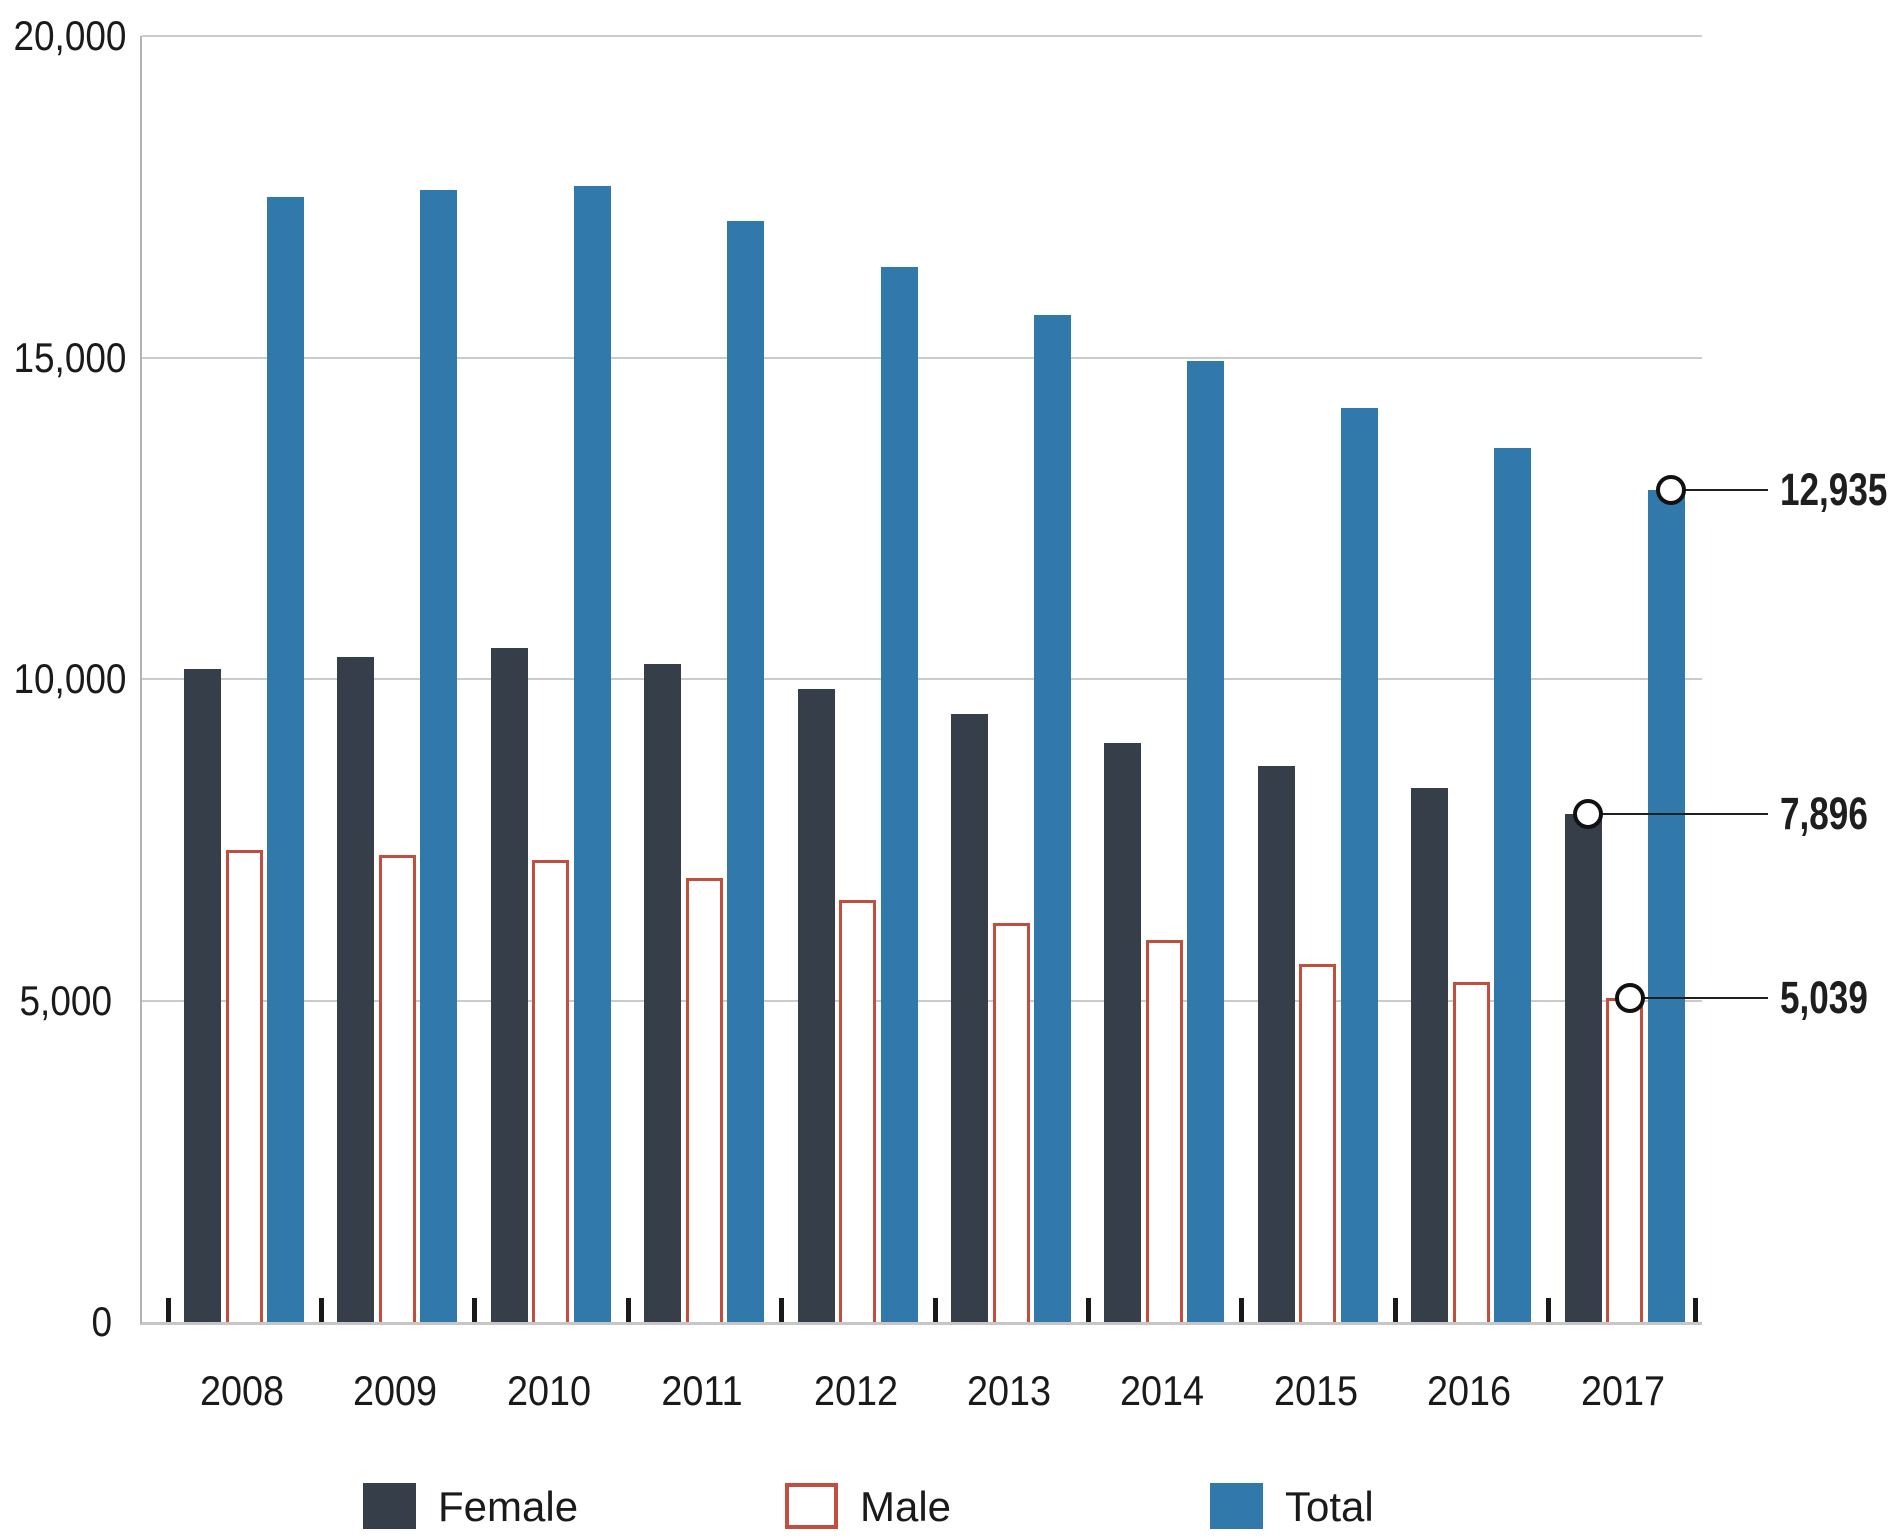  Describe the element at coordinates (1052, 818) in the screenshot. I see `bar-total-2013` at that location.